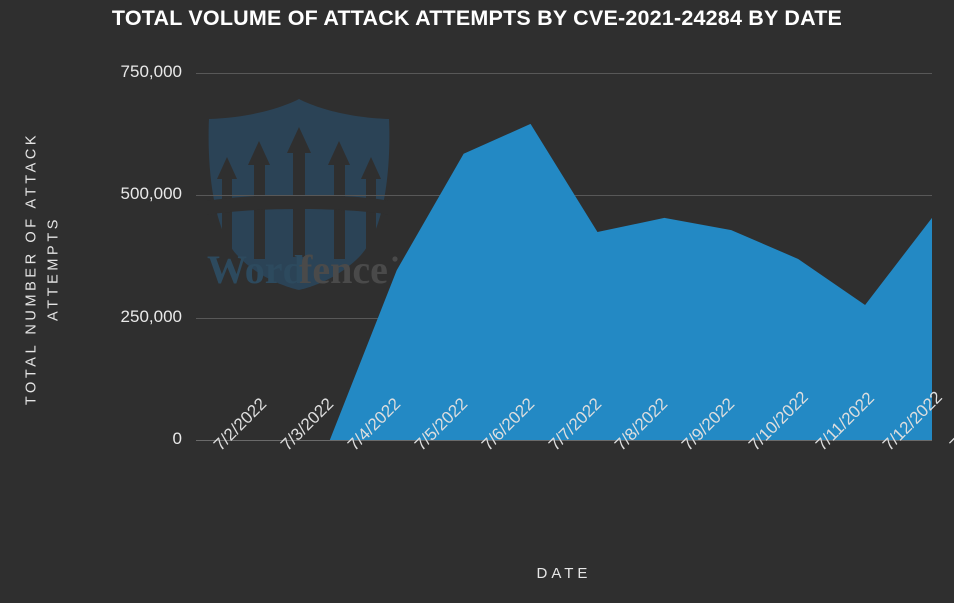  Describe the element at coordinates (778, 421) in the screenshot. I see `x-tick-label: 7/10/2022` at that location.